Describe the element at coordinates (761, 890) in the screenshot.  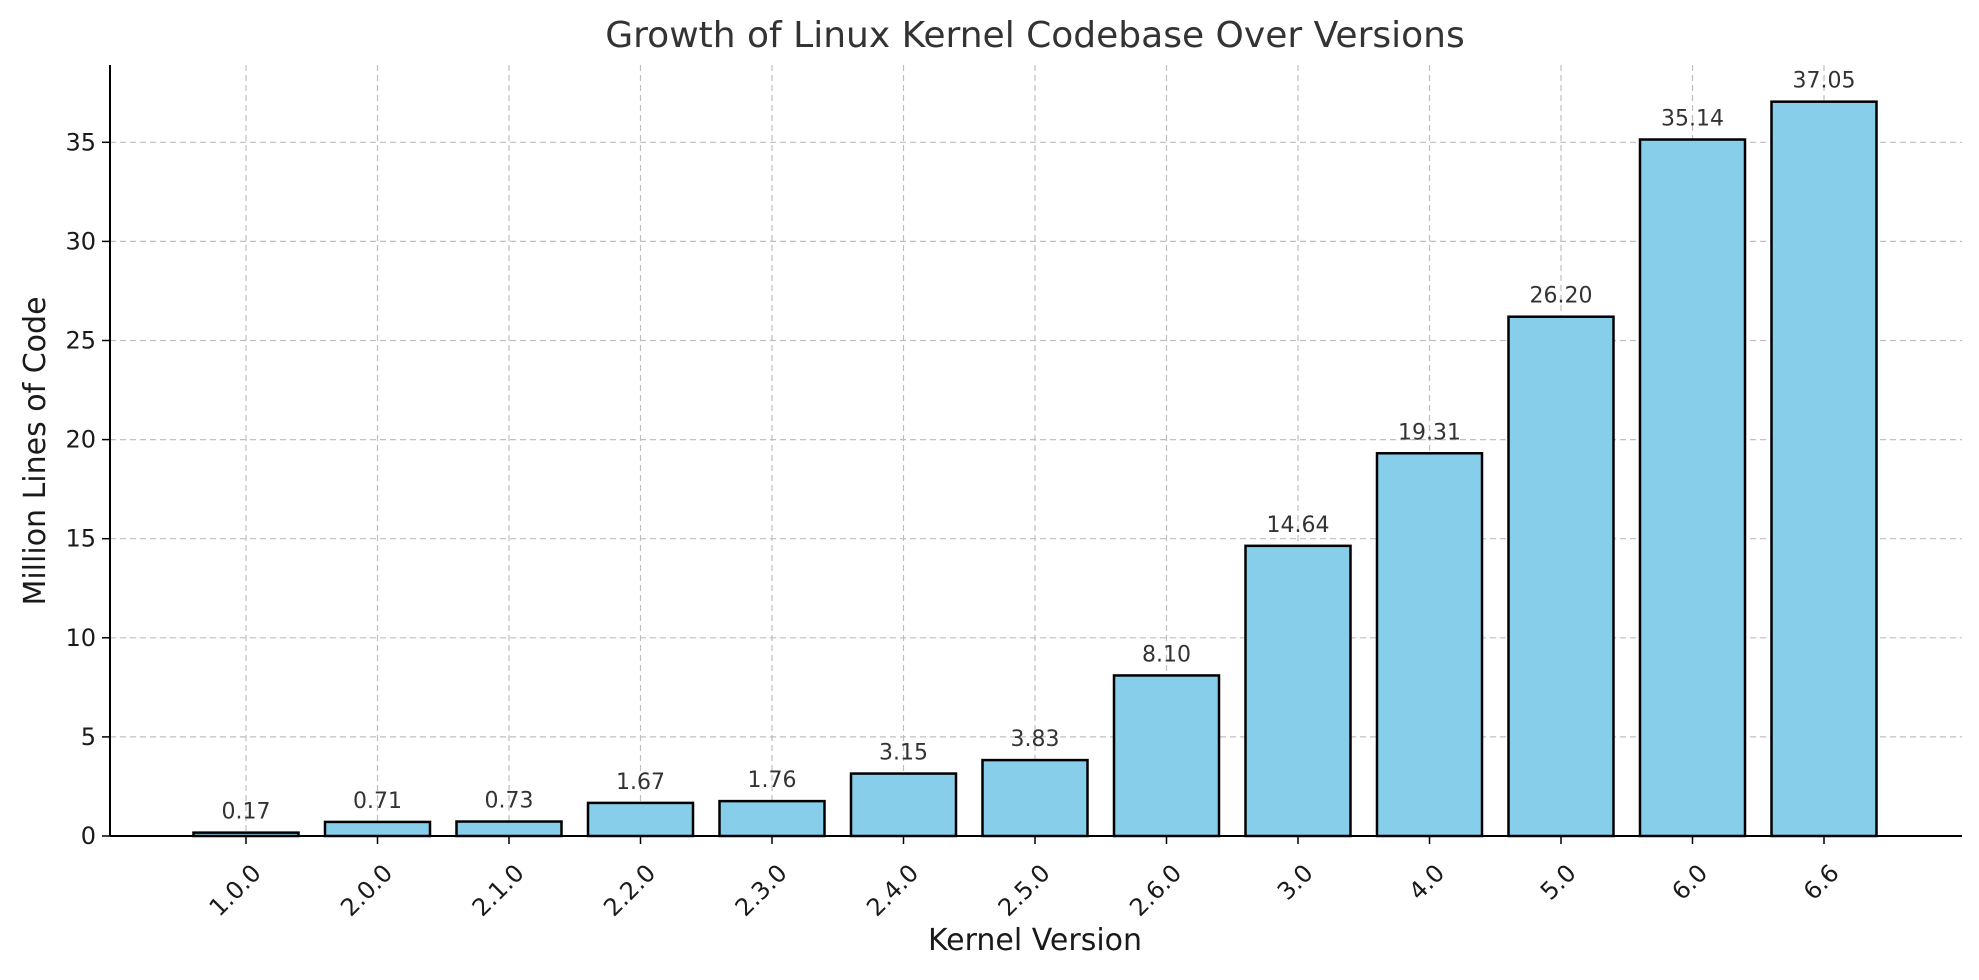
I see `x-tick-label: 2.3.0` at that location.